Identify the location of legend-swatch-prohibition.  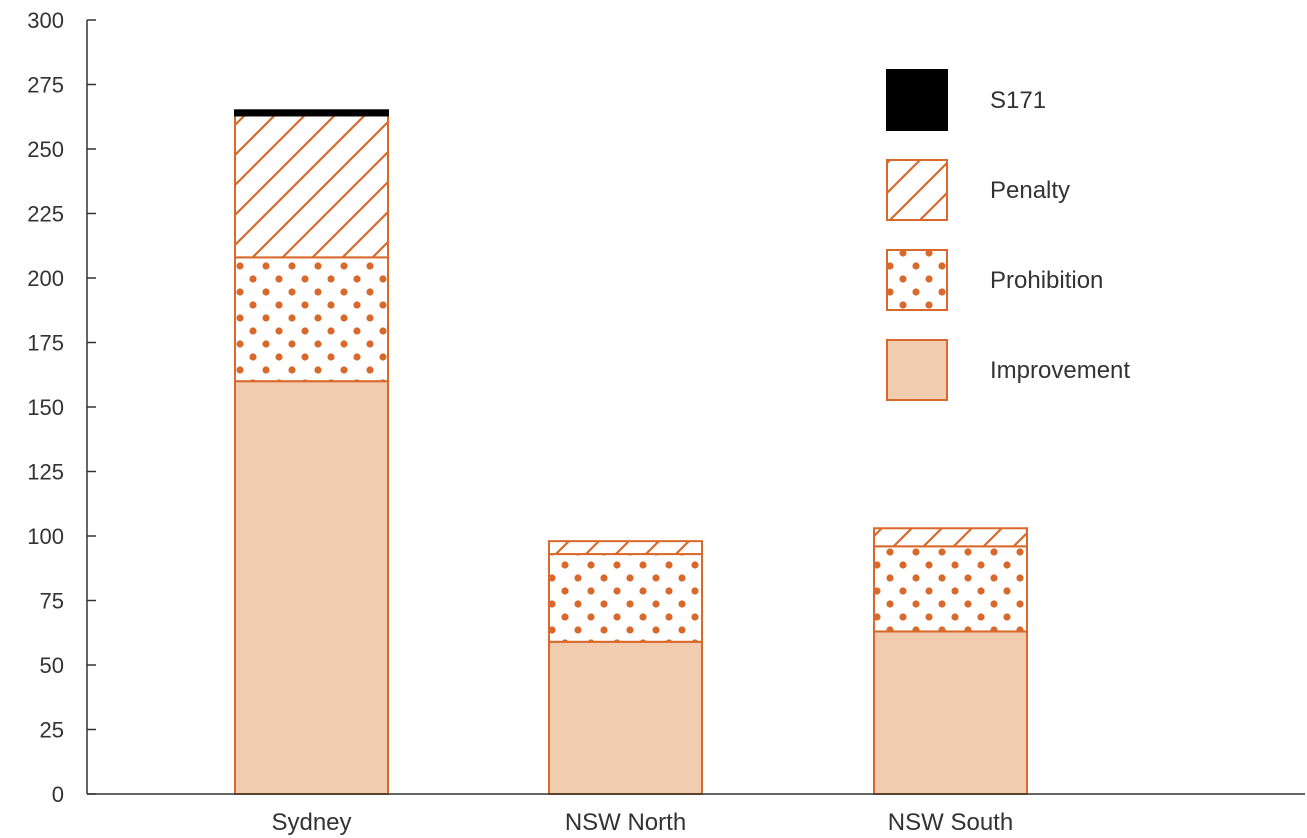
(917, 280).